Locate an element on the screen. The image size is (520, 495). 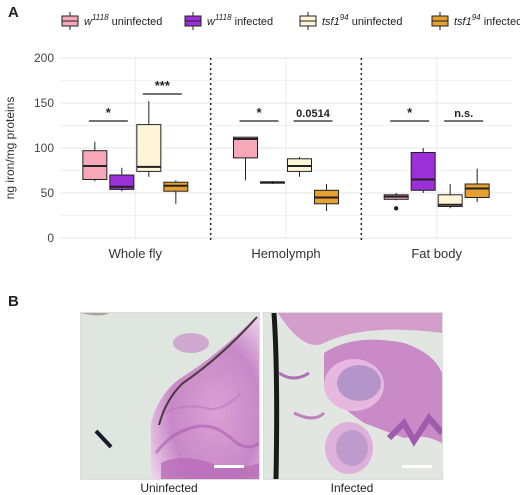
x-tick-label: Hemolymph is located at coordinates (285, 253).